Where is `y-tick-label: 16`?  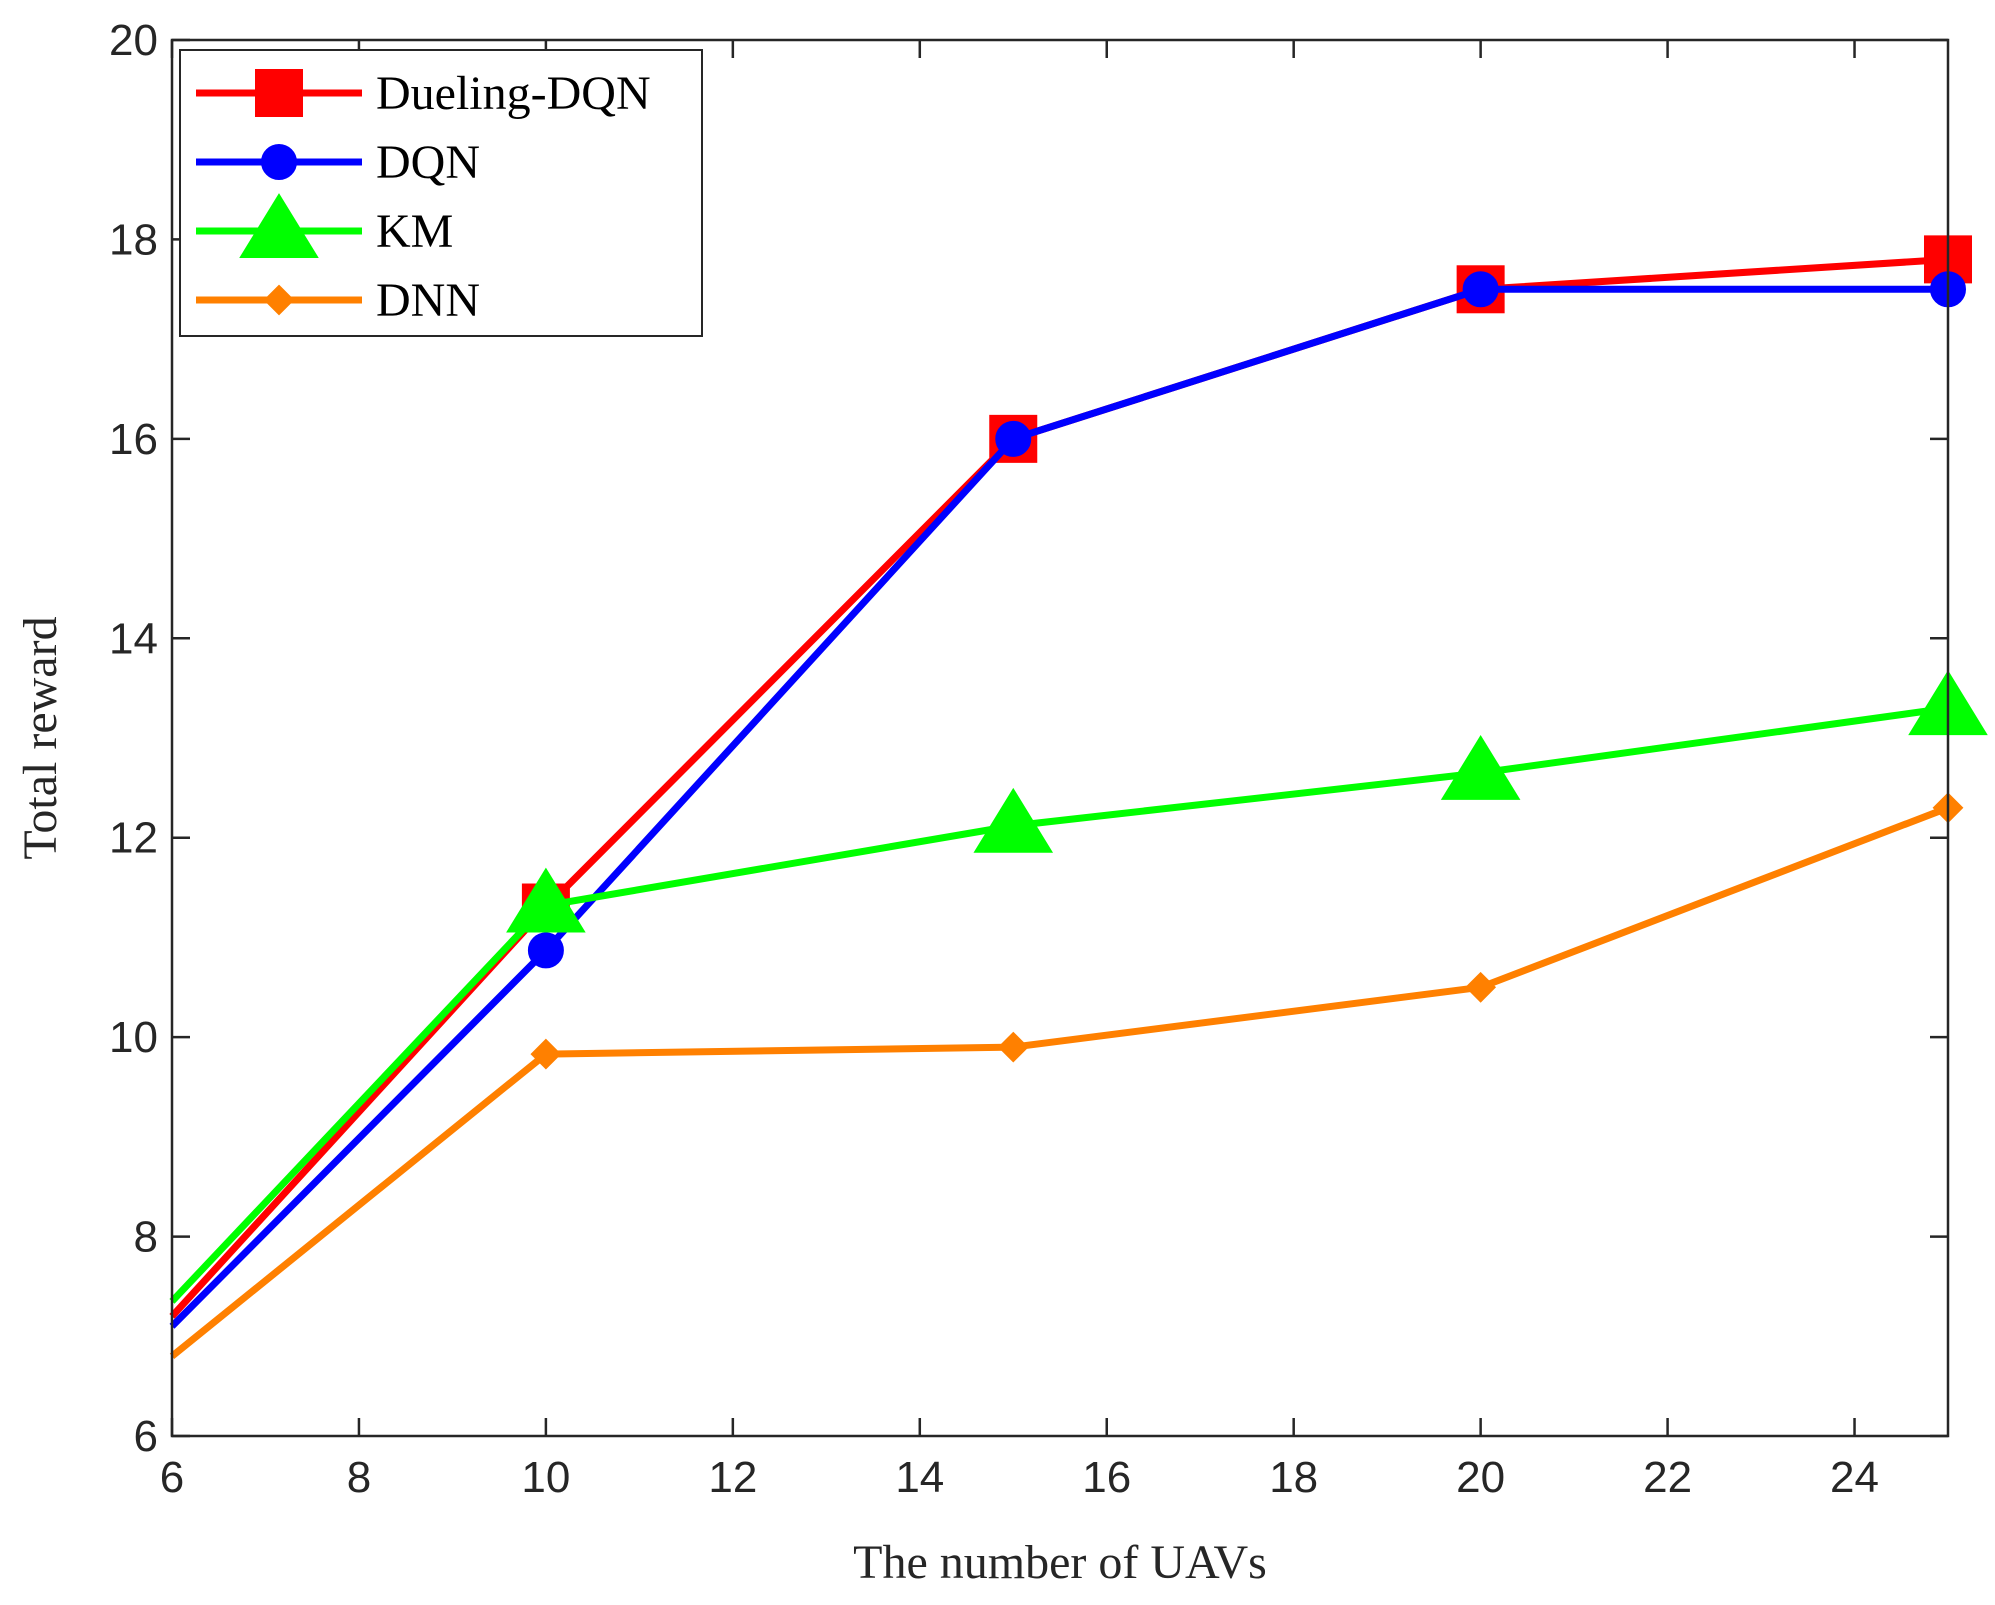 y-tick-label: 16 is located at coordinates (133, 439).